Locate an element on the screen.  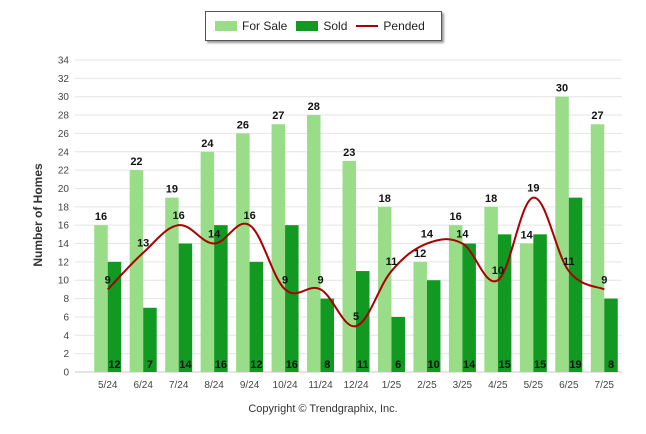
y-tick-label: 34 is located at coordinates (64, 61).